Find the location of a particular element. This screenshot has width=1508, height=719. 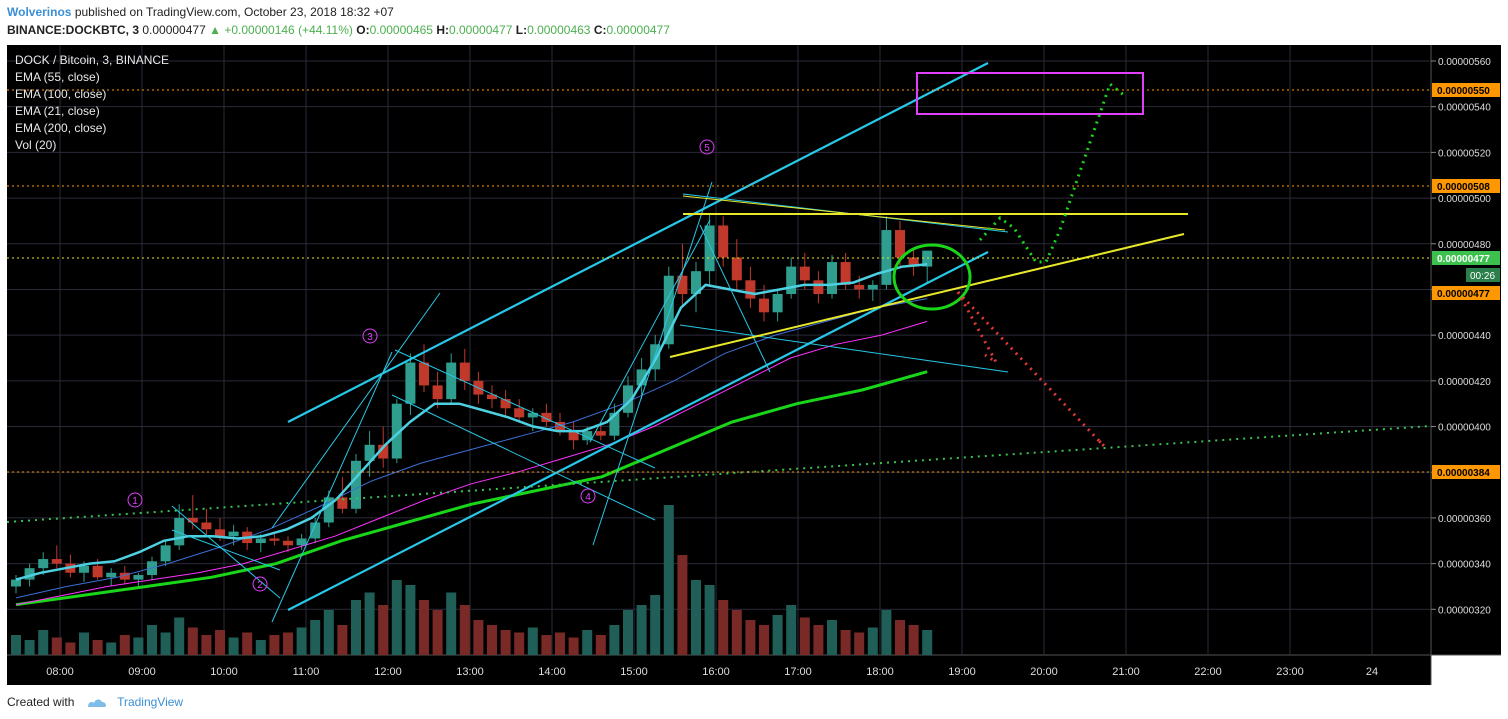

y-tick-label: 0.00000400 is located at coordinates (1464, 428).